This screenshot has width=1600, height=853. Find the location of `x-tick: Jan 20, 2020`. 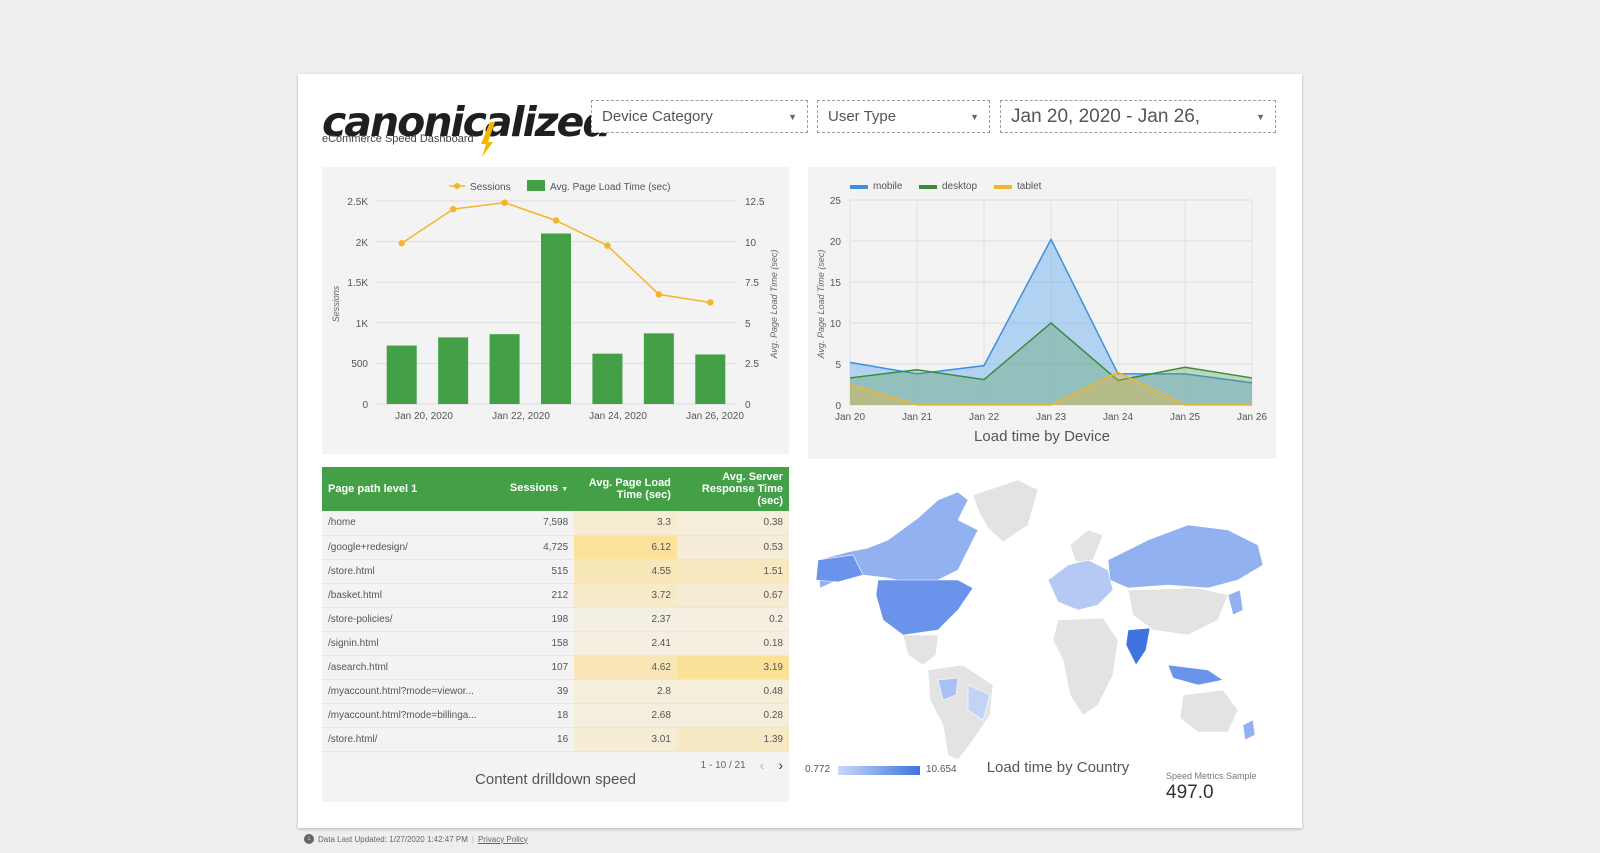

x-tick: Jan 20, 2020 is located at coordinates (424, 416).